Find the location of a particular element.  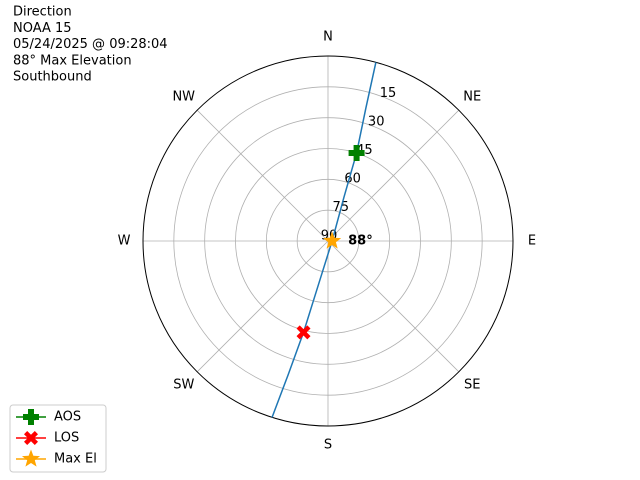

direction-label: SW is located at coordinates (183, 385).